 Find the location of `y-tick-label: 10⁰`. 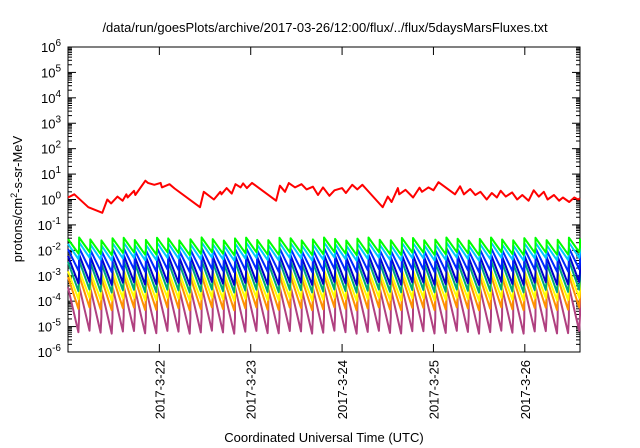

y-tick-label: 10⁰ is located at coordinates (51, 199).